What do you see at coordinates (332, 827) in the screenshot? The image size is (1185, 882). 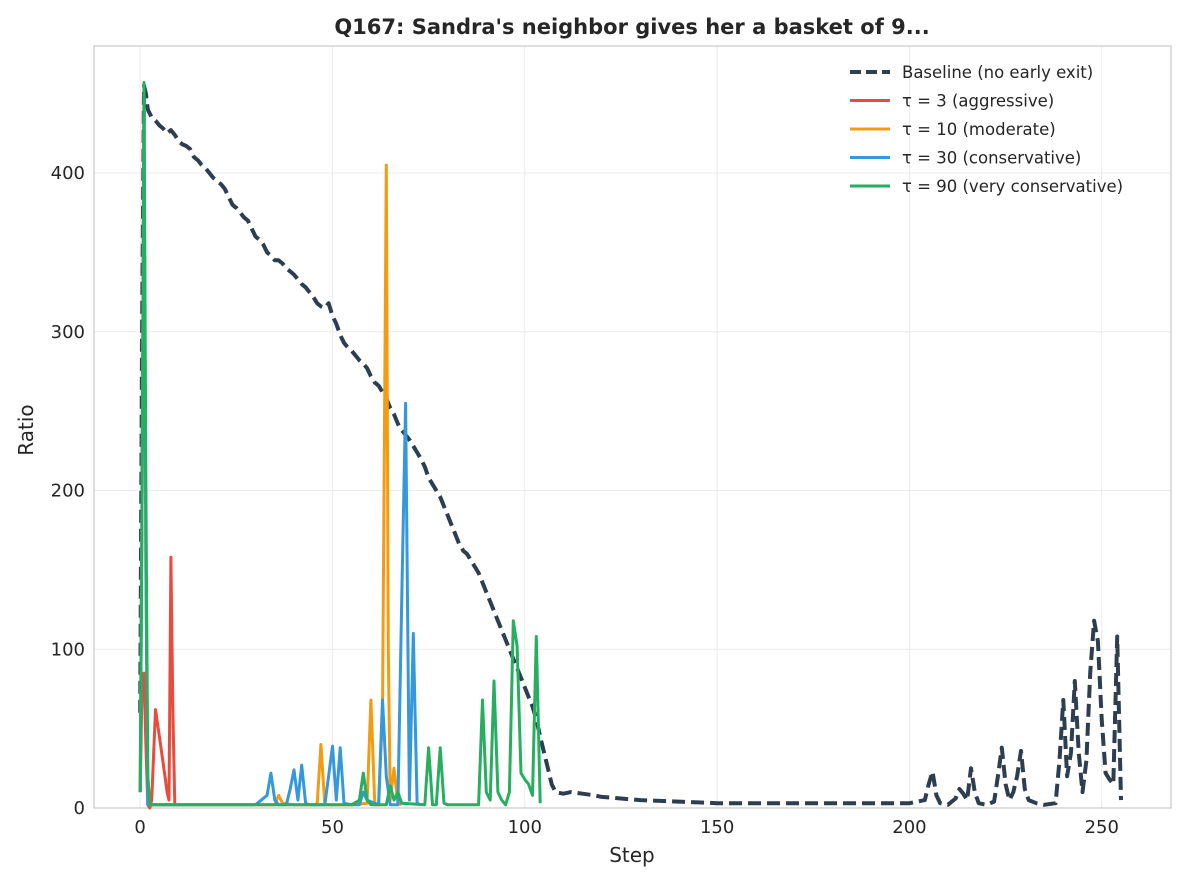 I see `x-tick-label: 50` at bounding box center [332, 827].